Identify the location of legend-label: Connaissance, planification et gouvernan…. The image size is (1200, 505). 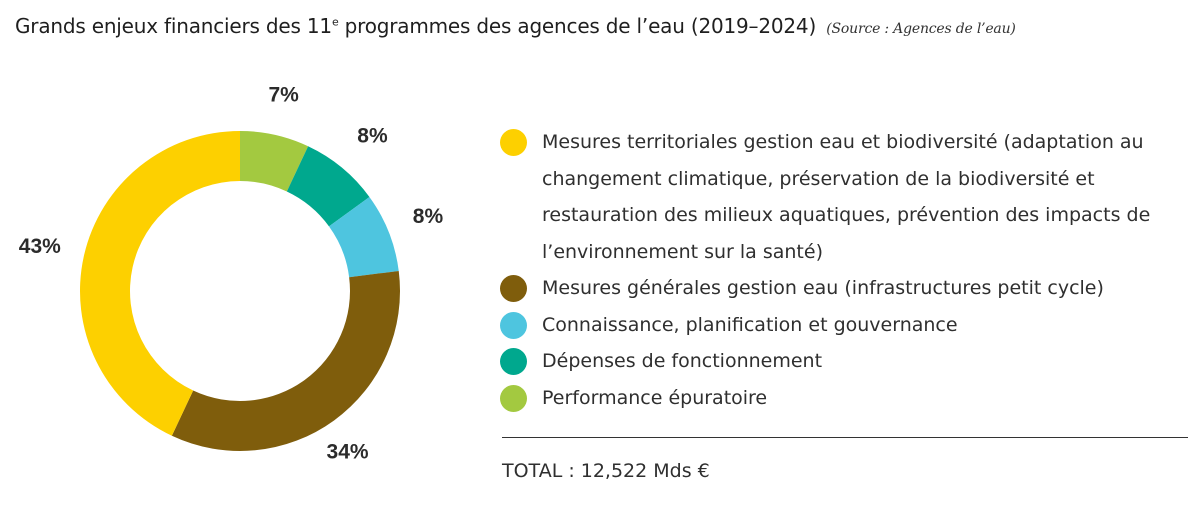
(750, 324).